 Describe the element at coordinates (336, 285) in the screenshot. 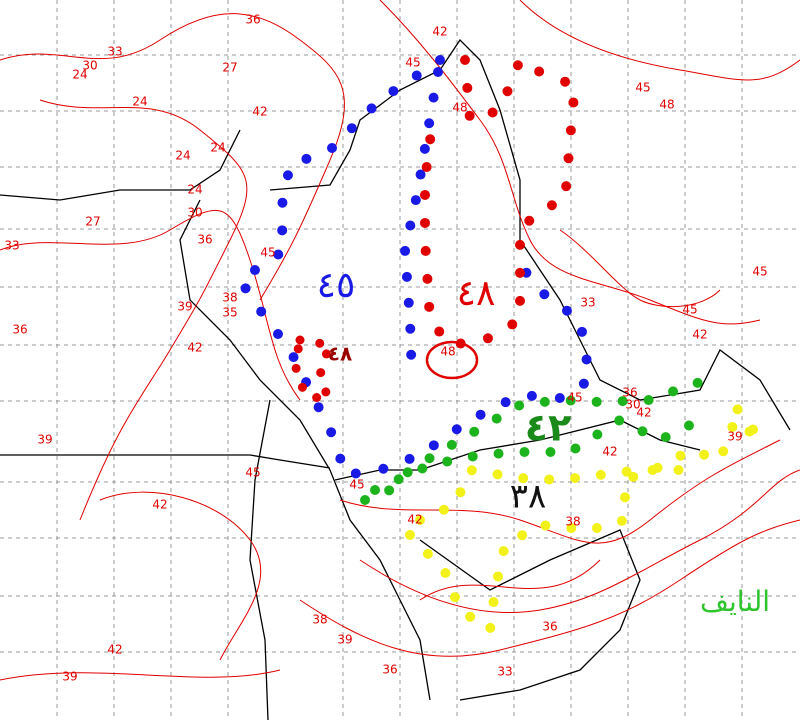

I see `region-label: ٤٥` at that location.